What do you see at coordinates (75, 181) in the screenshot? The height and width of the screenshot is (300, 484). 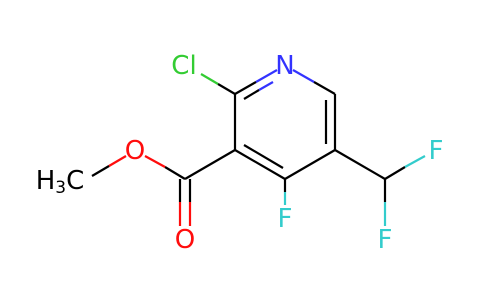 I see `methyl-c: C` at bounding box center [75, 181].